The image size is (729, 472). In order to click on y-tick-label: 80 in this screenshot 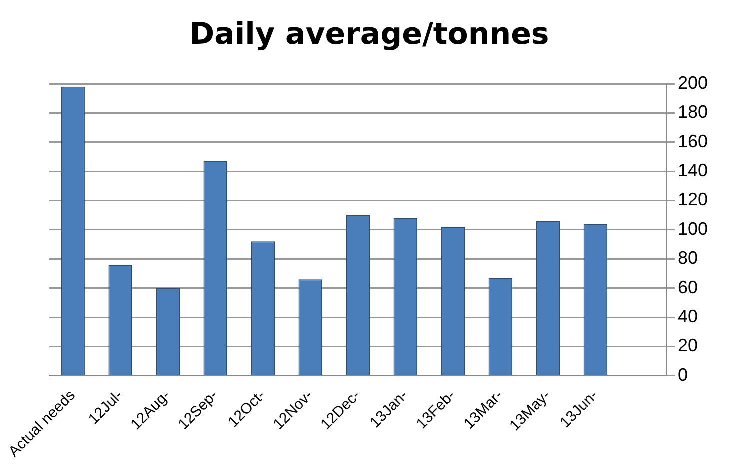, I will do `click(688, 258)`.